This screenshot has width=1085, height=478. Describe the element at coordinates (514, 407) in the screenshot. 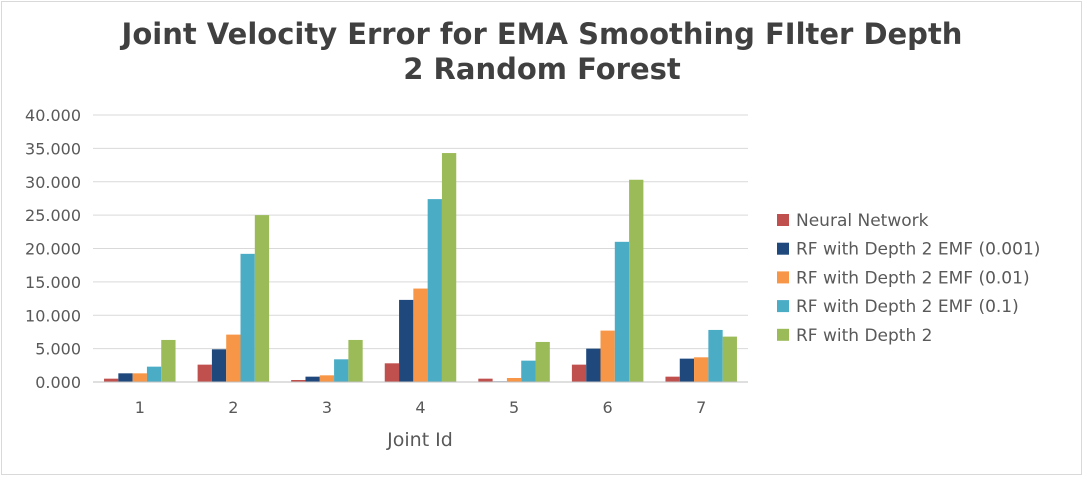

I see `x-tick-label: 5` at that location.